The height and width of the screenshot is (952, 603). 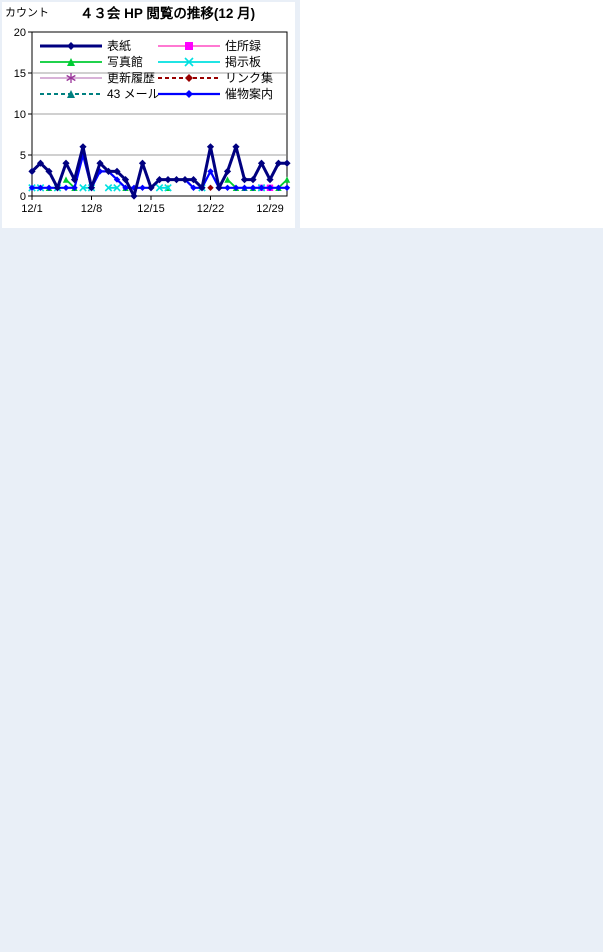 I want to click on chart-title: ４３会 HP 閲覧の推移(12 月), so click(x=167, y=13).